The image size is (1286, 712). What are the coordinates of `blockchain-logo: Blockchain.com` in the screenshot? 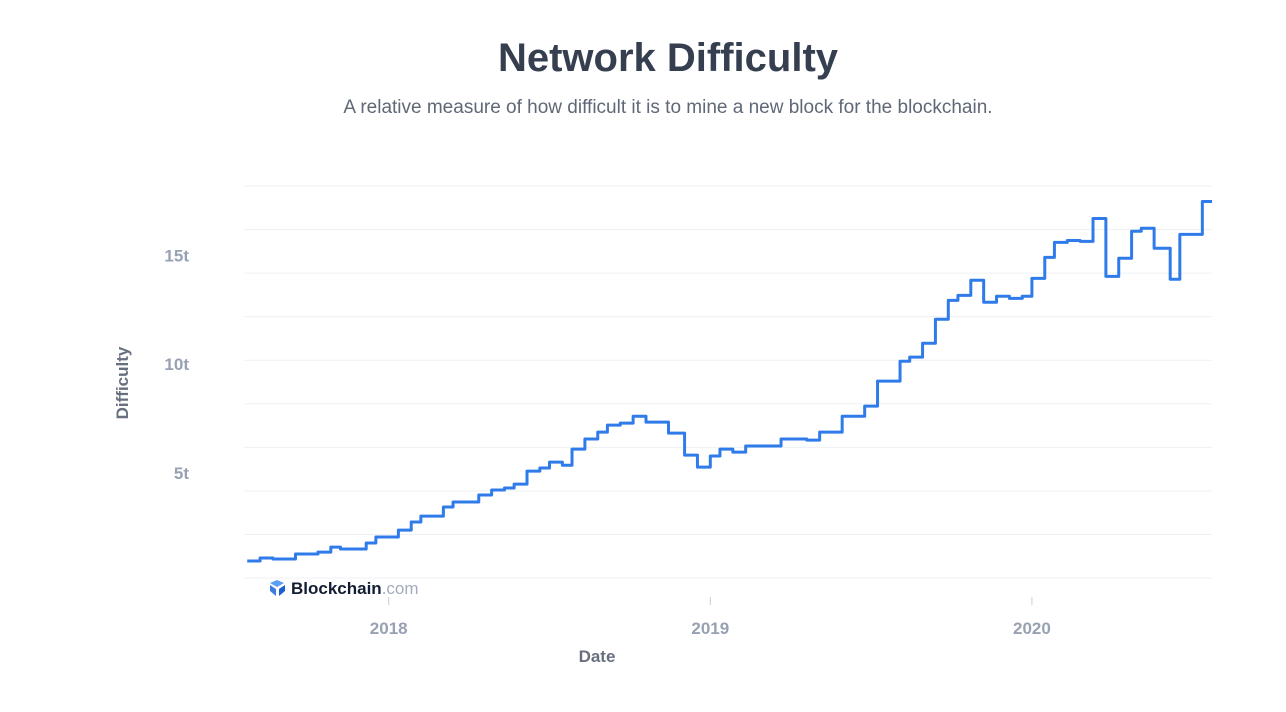 It's located at (344, 588).